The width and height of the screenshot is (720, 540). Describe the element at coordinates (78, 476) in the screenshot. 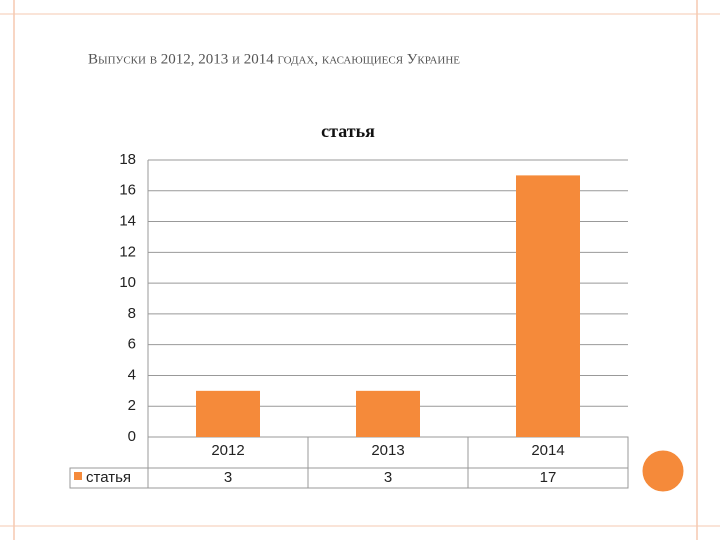

I see `legend-key` at that location.